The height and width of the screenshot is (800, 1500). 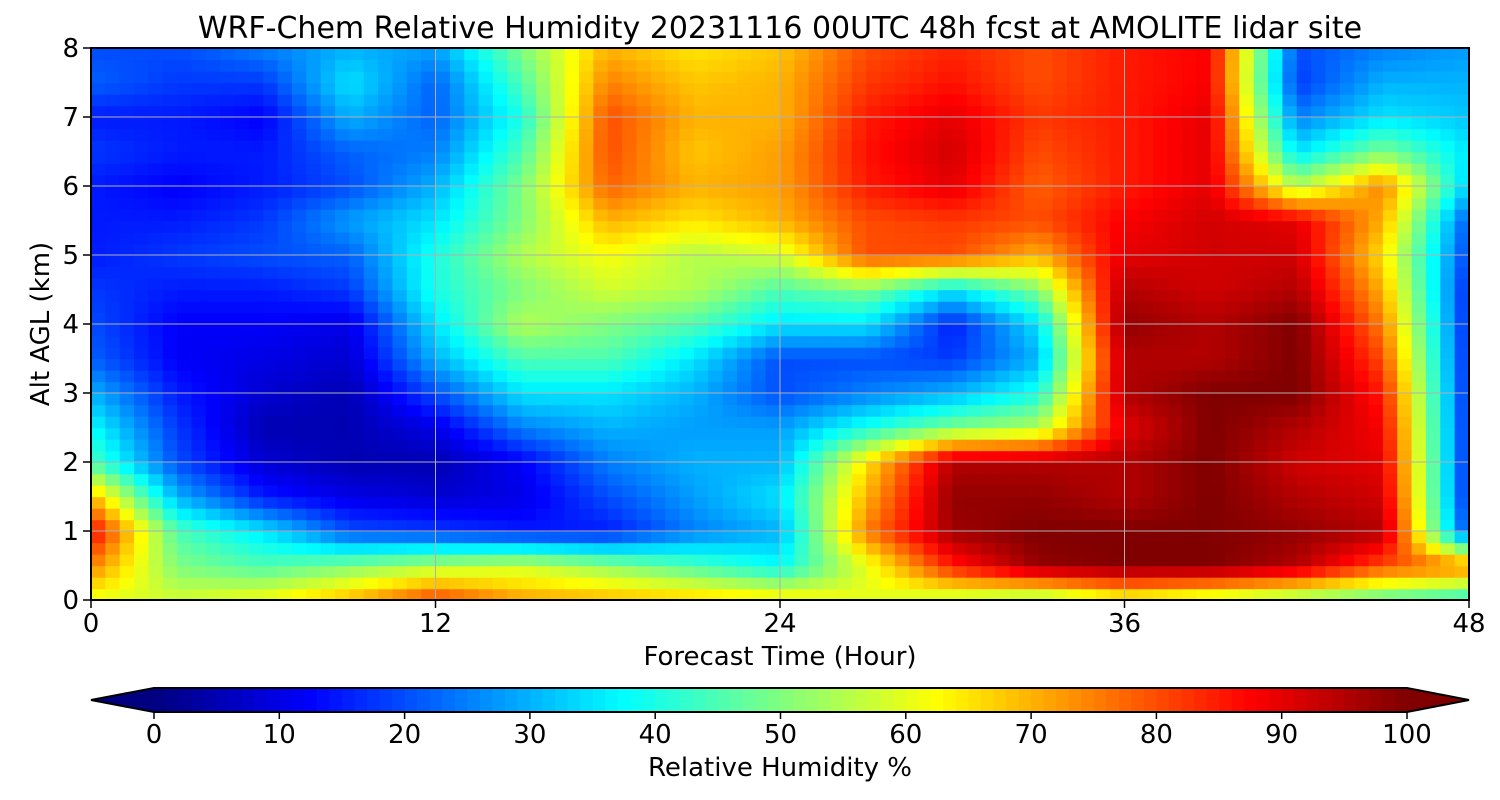 I want to click on colorbar-extend-high, so click(x=1438, y=700).